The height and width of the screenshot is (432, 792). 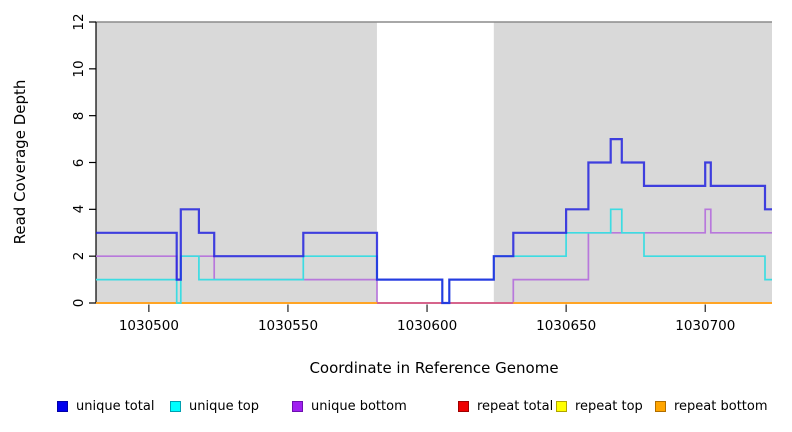 I want to click on y-tick-label-8: 8, so click(x=79, y=115).